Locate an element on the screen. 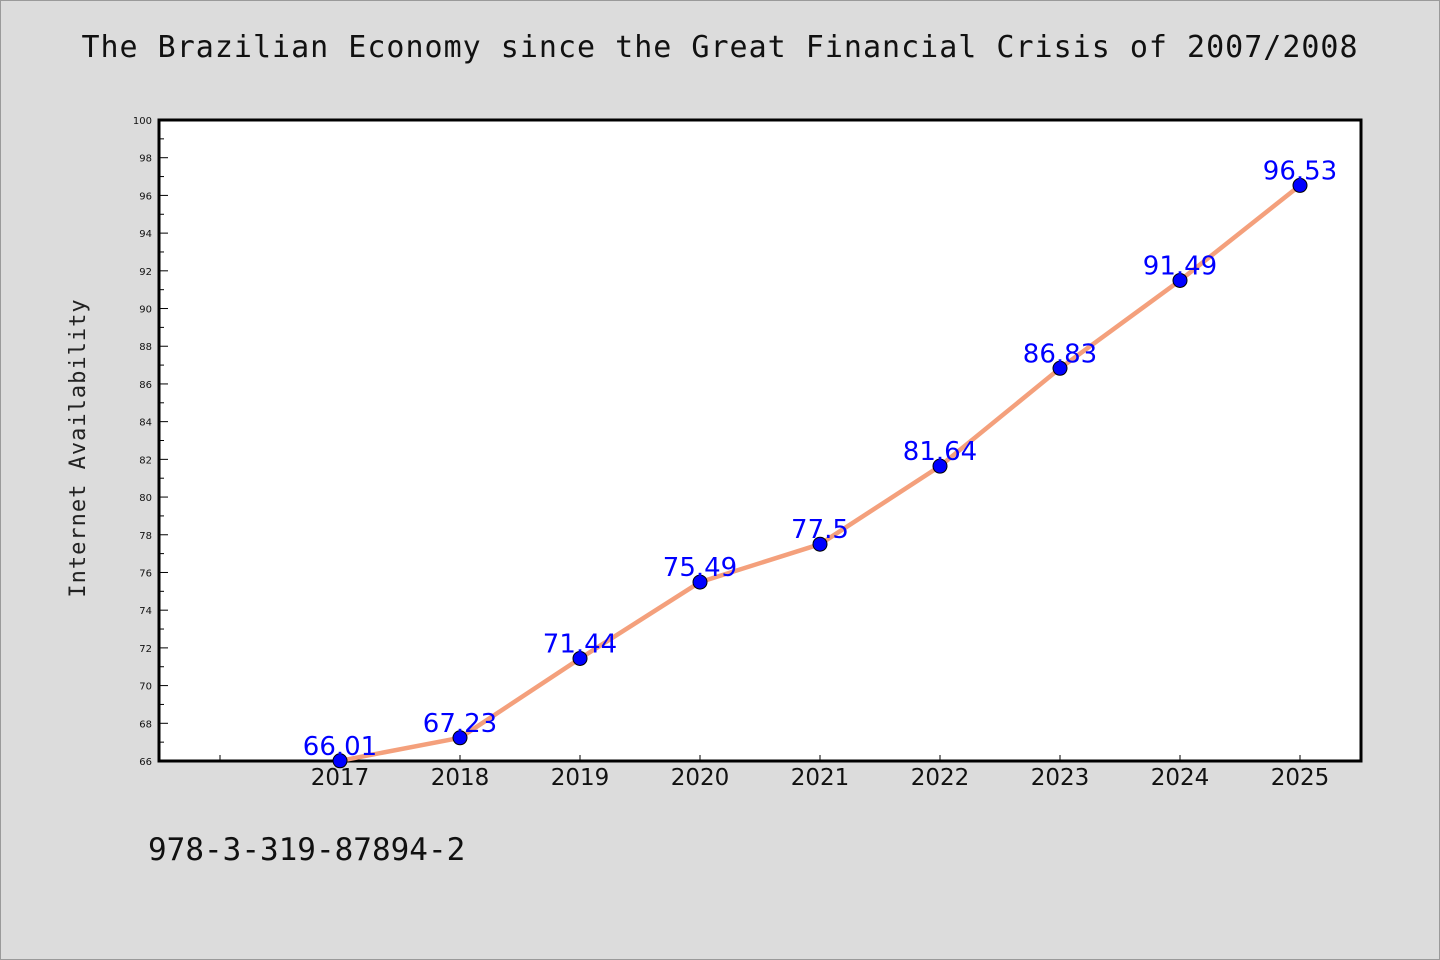 The image size is (1440, 960). footer-isbn: 978-3-319-87894-2 is located at coordinates (307, 850).